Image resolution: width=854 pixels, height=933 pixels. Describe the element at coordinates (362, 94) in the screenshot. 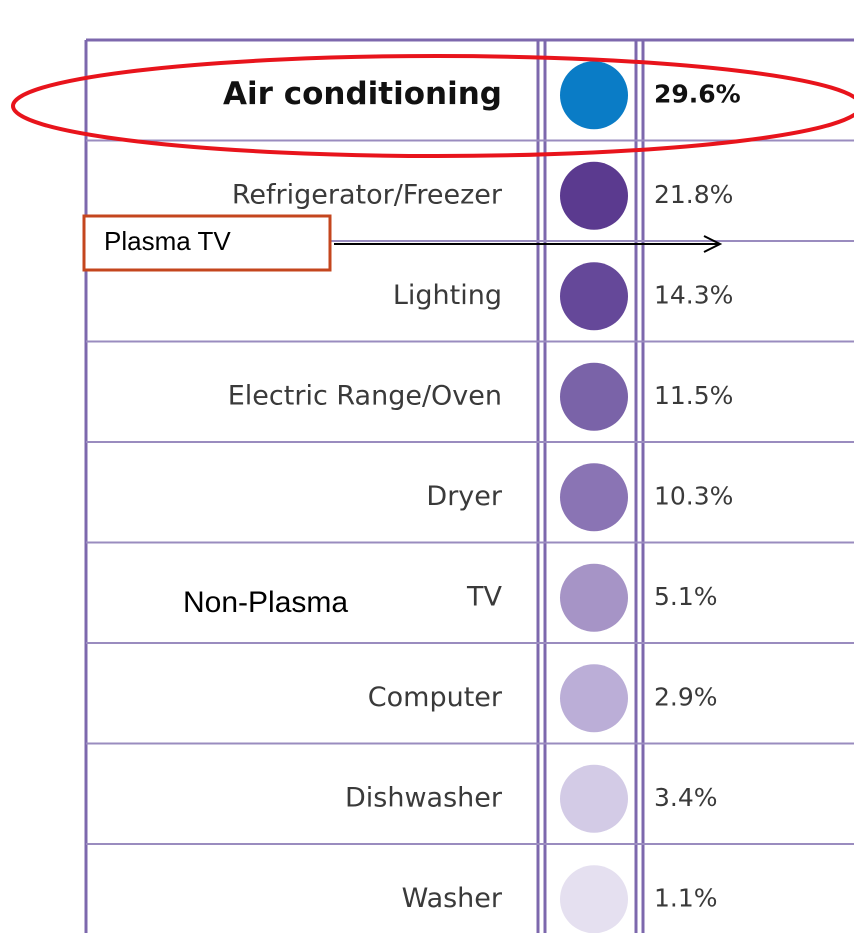

I see `row-label: Air conditioning` at that location.